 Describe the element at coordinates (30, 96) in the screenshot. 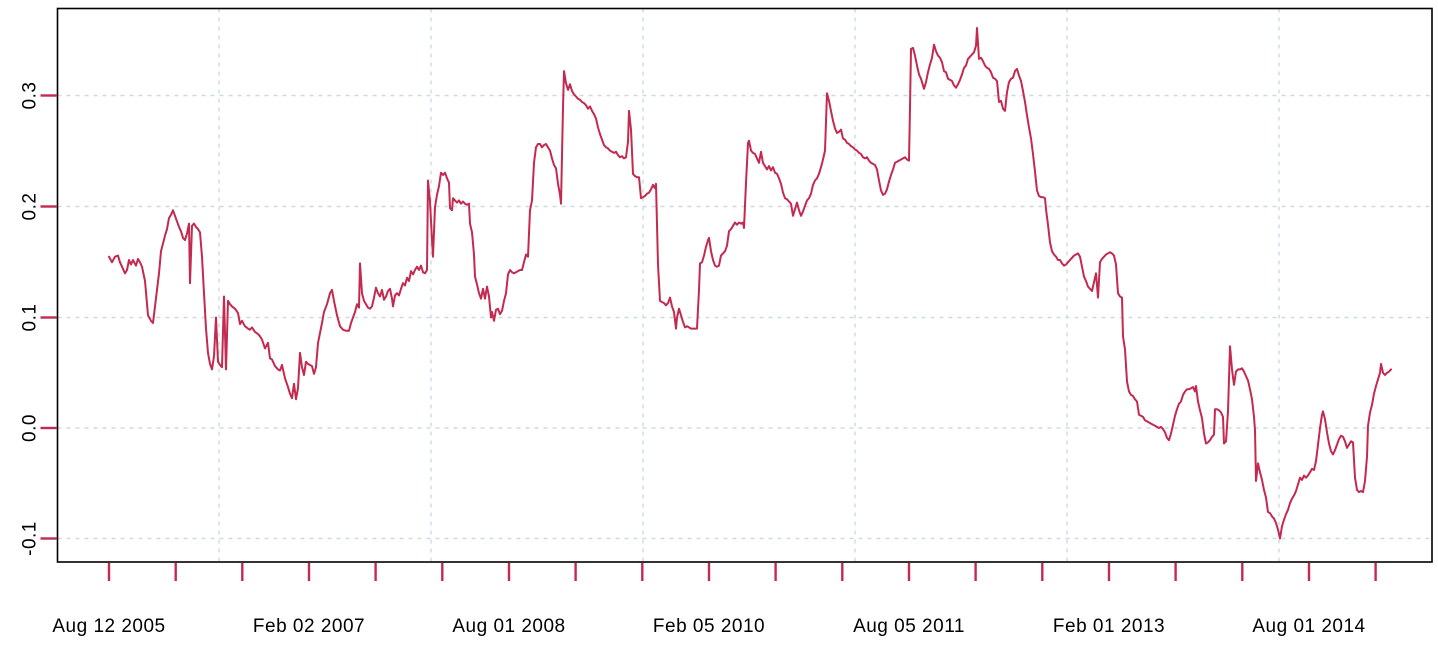

I see `y-axis-tick-label: 0.3` at that location.